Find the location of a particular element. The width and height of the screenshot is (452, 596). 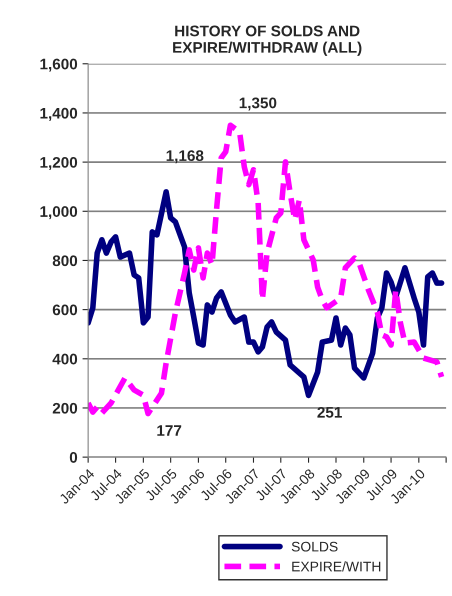

chart-title: HISTORY OF SOLDS AND EXPIRE/WITHDRAW (ALL) is located at coordinates (267, 41).